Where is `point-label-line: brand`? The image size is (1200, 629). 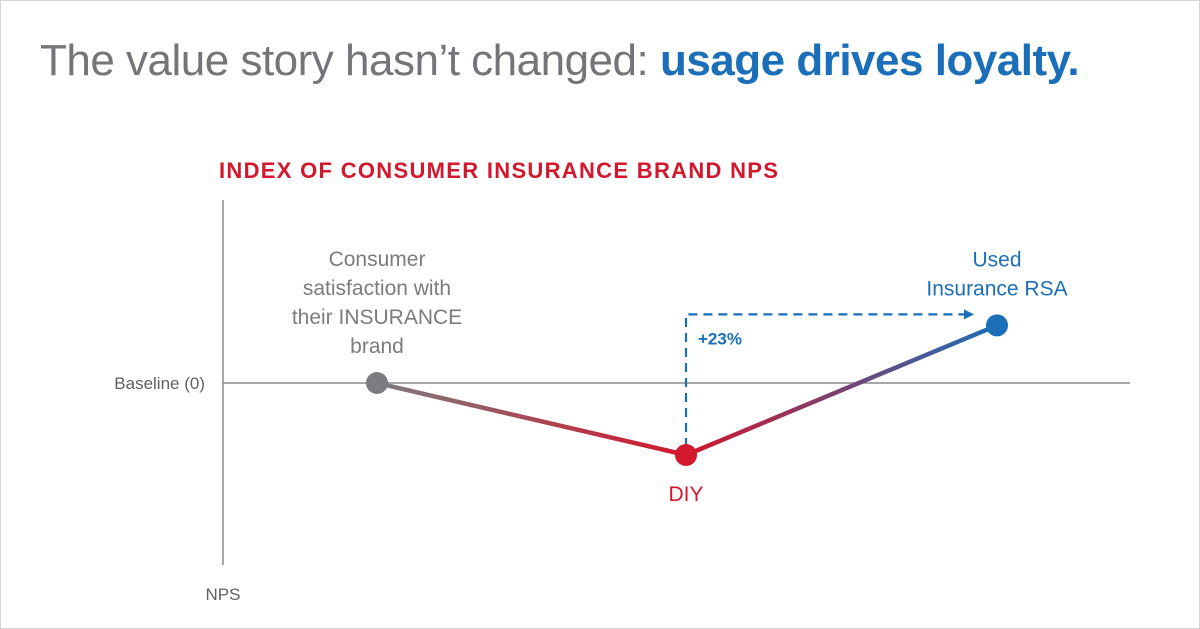
point-label-line: brand is located at coordinates (377, 346).